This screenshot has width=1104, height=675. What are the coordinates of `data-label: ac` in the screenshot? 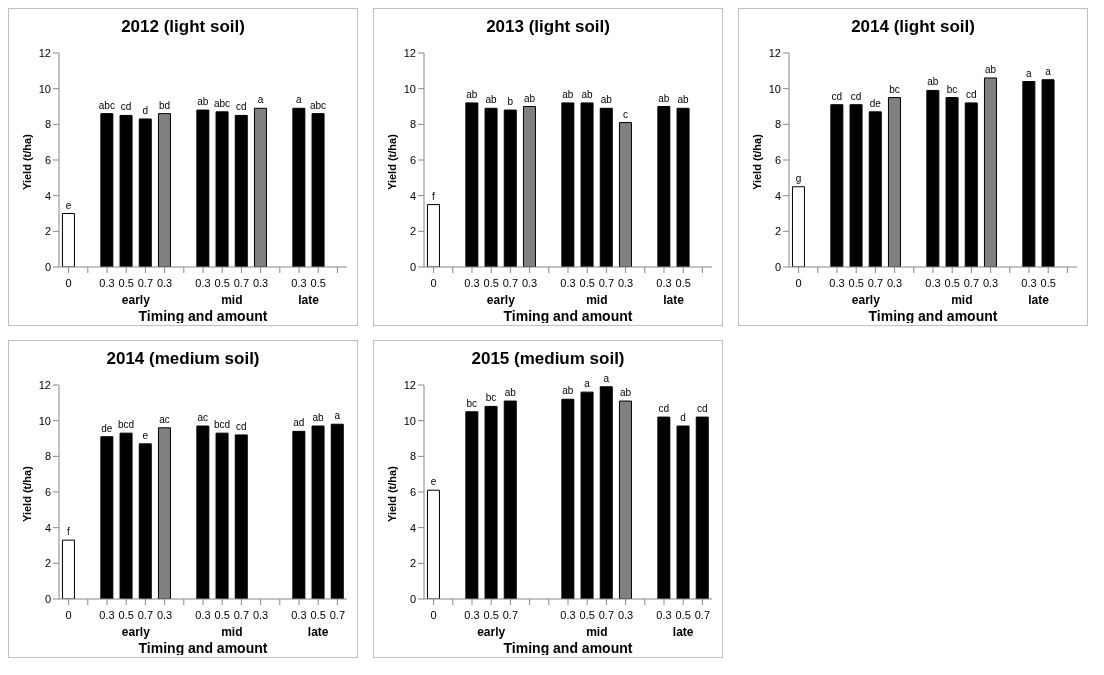 It's located at (164, 419).